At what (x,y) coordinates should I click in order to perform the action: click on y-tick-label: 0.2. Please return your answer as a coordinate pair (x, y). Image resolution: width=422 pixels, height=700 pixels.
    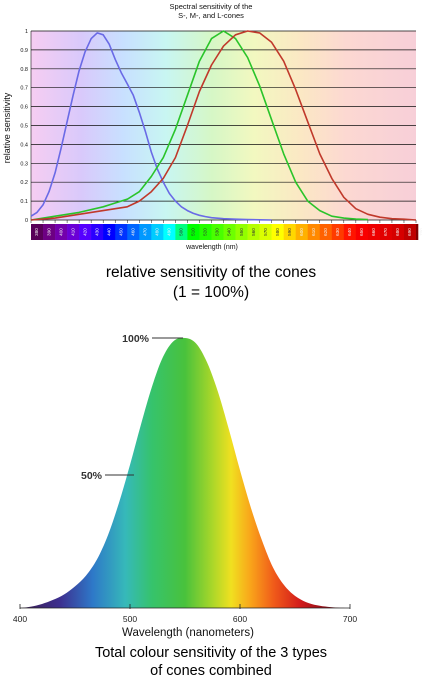
    Looking at the image, I should click on (24, 183).